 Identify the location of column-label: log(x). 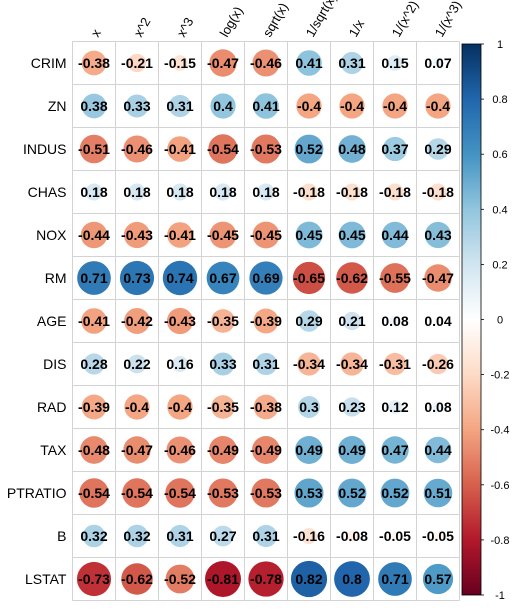
(231, 22).